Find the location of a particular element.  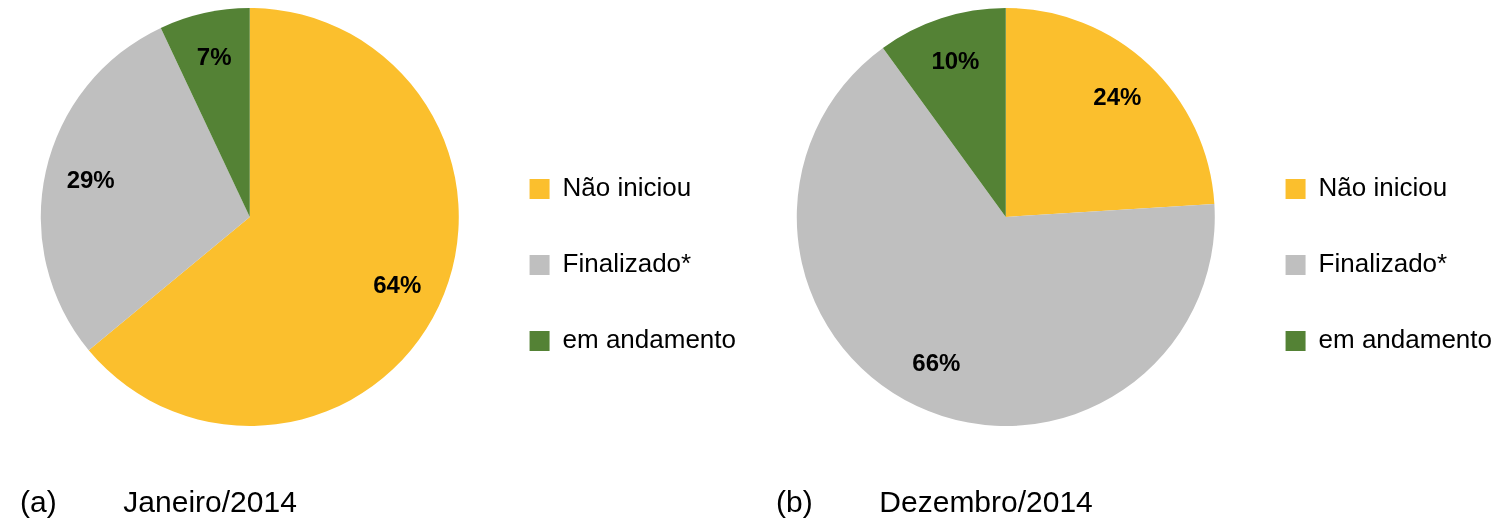

data-label: 10% is located at coordinates (955, 60).